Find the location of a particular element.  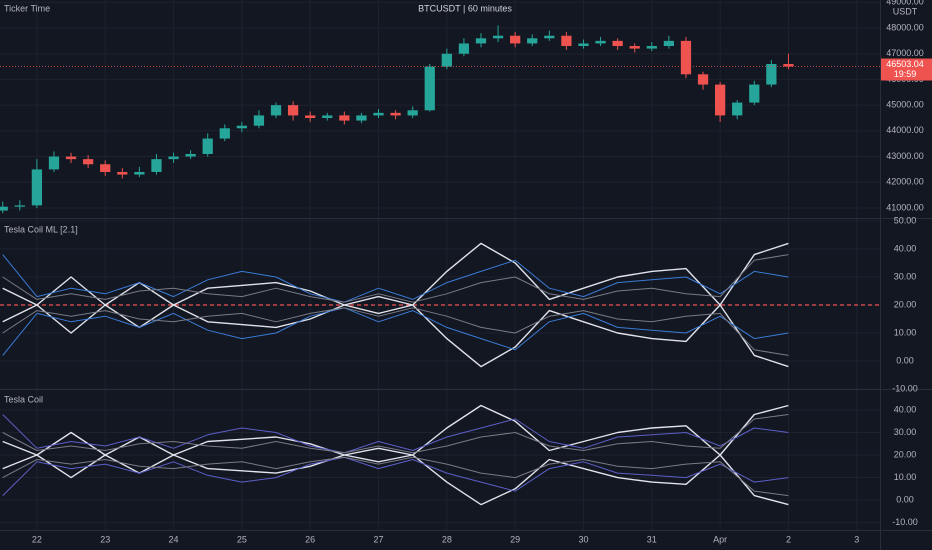

x-tick-label: 31 is located at coordinates (652, 539).